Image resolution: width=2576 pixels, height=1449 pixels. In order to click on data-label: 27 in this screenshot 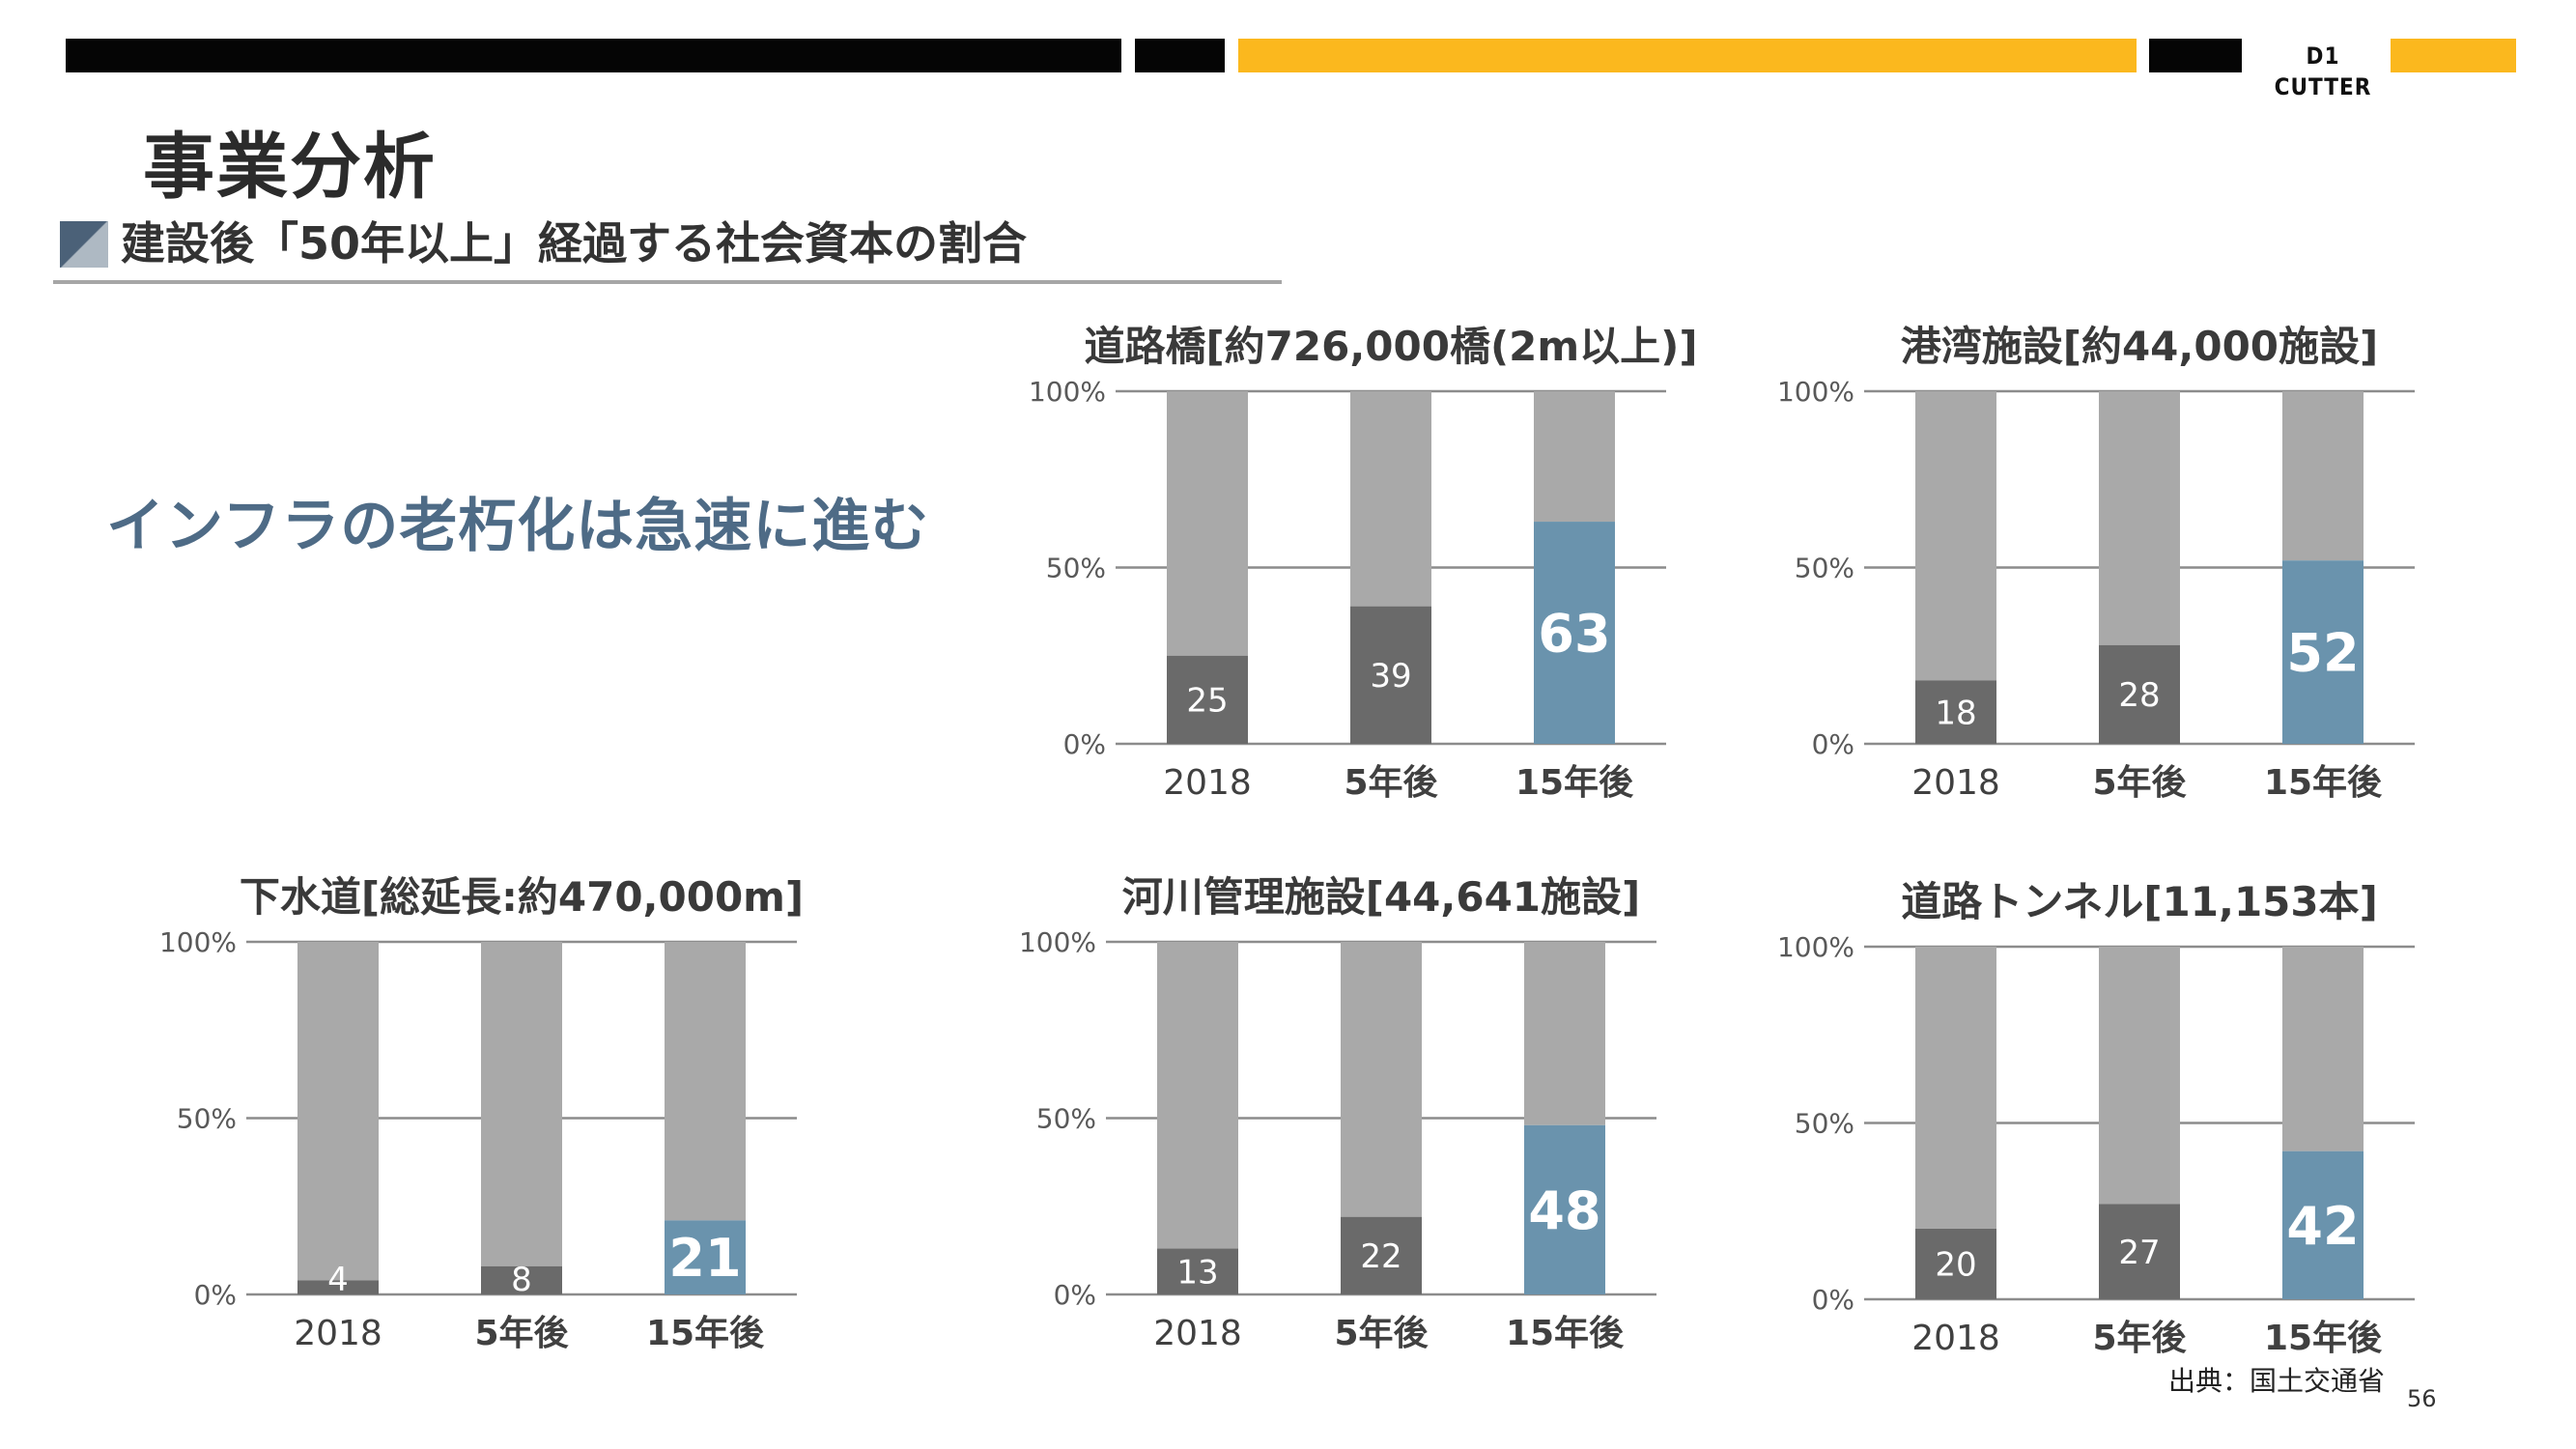, I will do `click(2139, 1253)`.